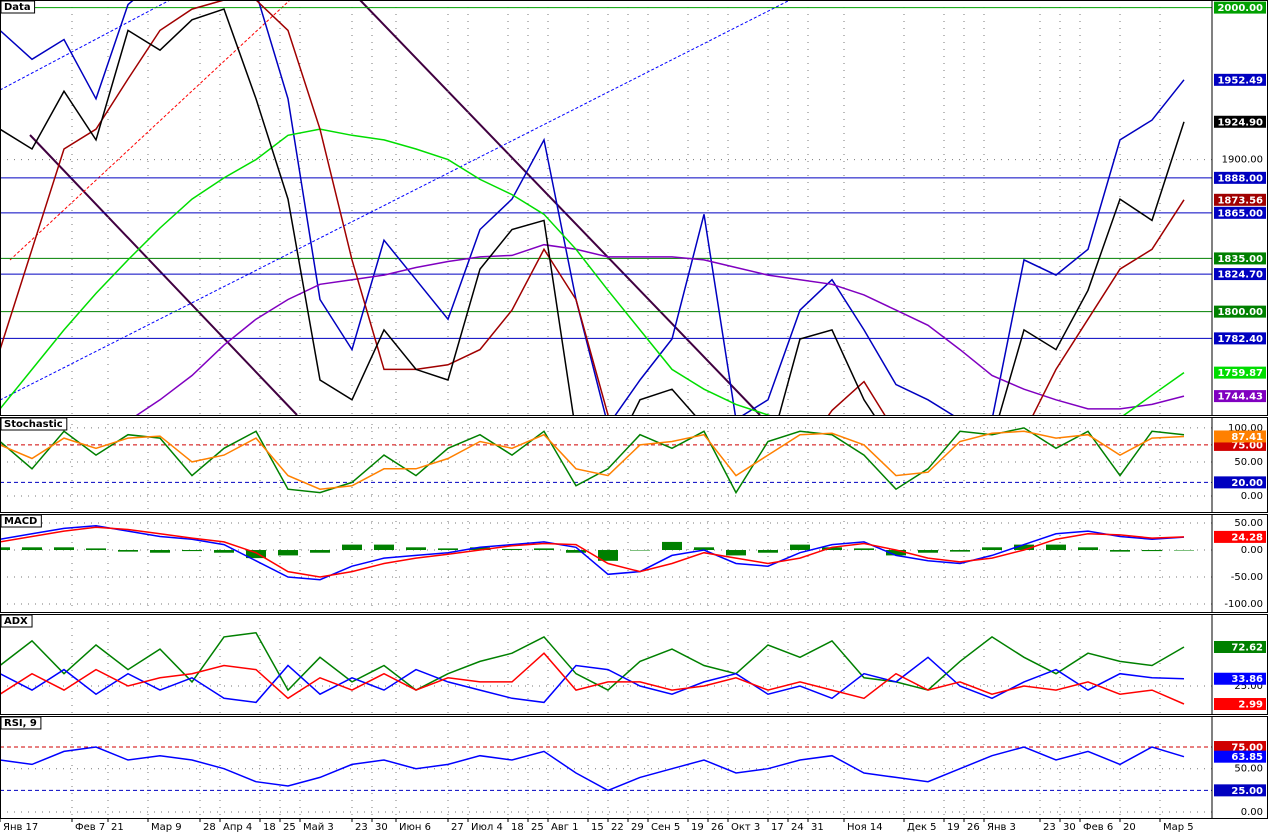  I want to click on value-label: 20.00, so click(1247, 483).